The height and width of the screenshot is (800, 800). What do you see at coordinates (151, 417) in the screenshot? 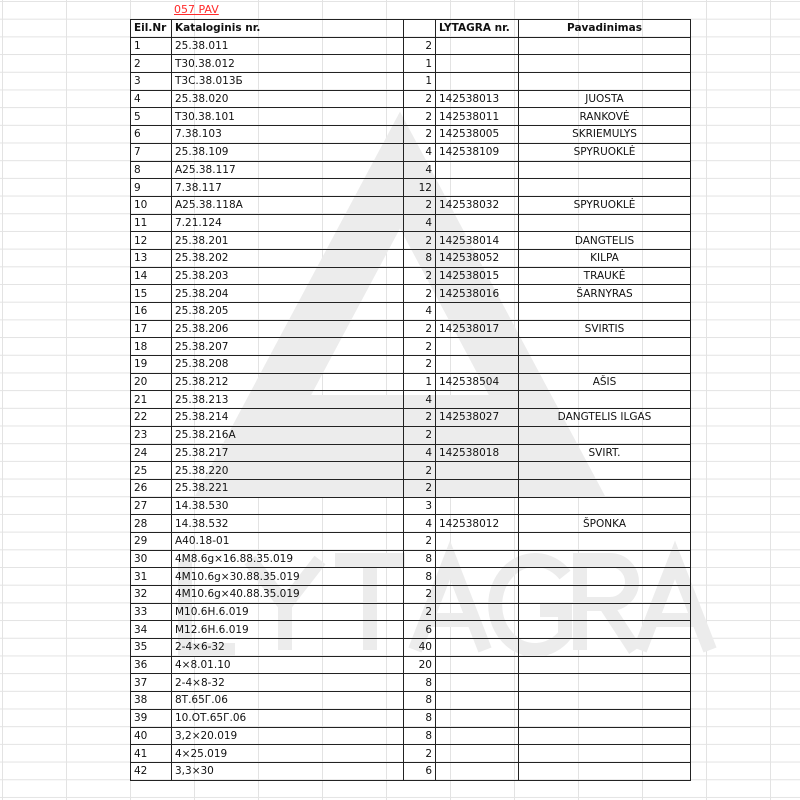
I see `cell-eil-nr: 22` at bounding box center [151, 417].